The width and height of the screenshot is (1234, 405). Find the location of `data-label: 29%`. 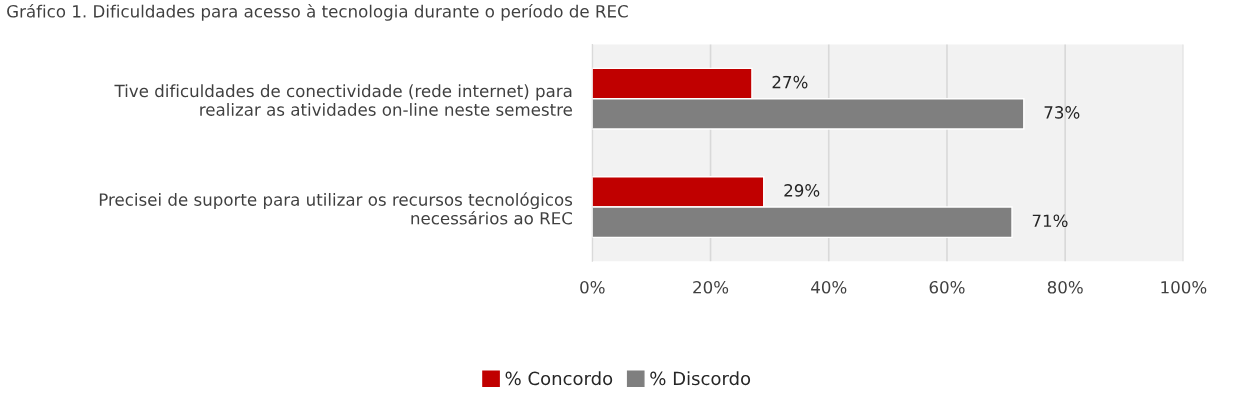

data-label: 29% is located at coordinates (802, 190).